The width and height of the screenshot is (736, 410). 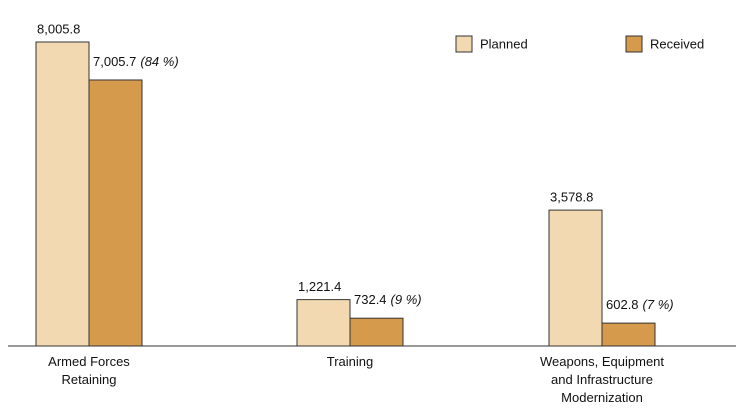 What do you see at coordinates (114, 61) in the screenshot?
I see `value-label-number: 7,005.7` at bounding box center [114, 61].